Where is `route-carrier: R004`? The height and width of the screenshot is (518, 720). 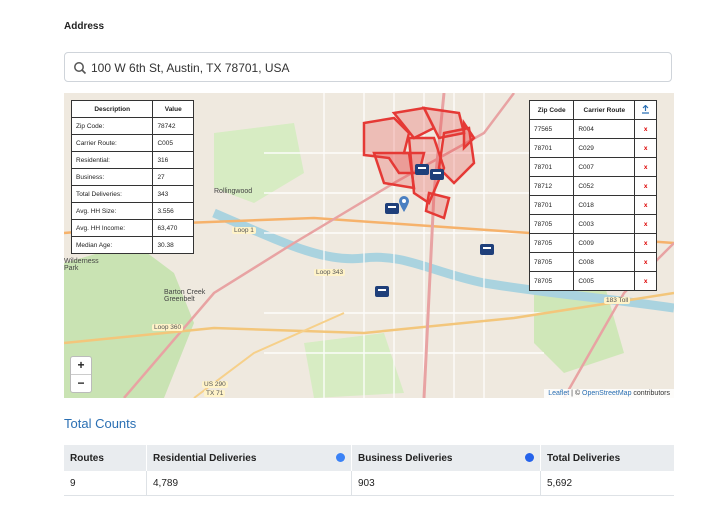 route-carrier: R004 is located at coordinates (604, 129).